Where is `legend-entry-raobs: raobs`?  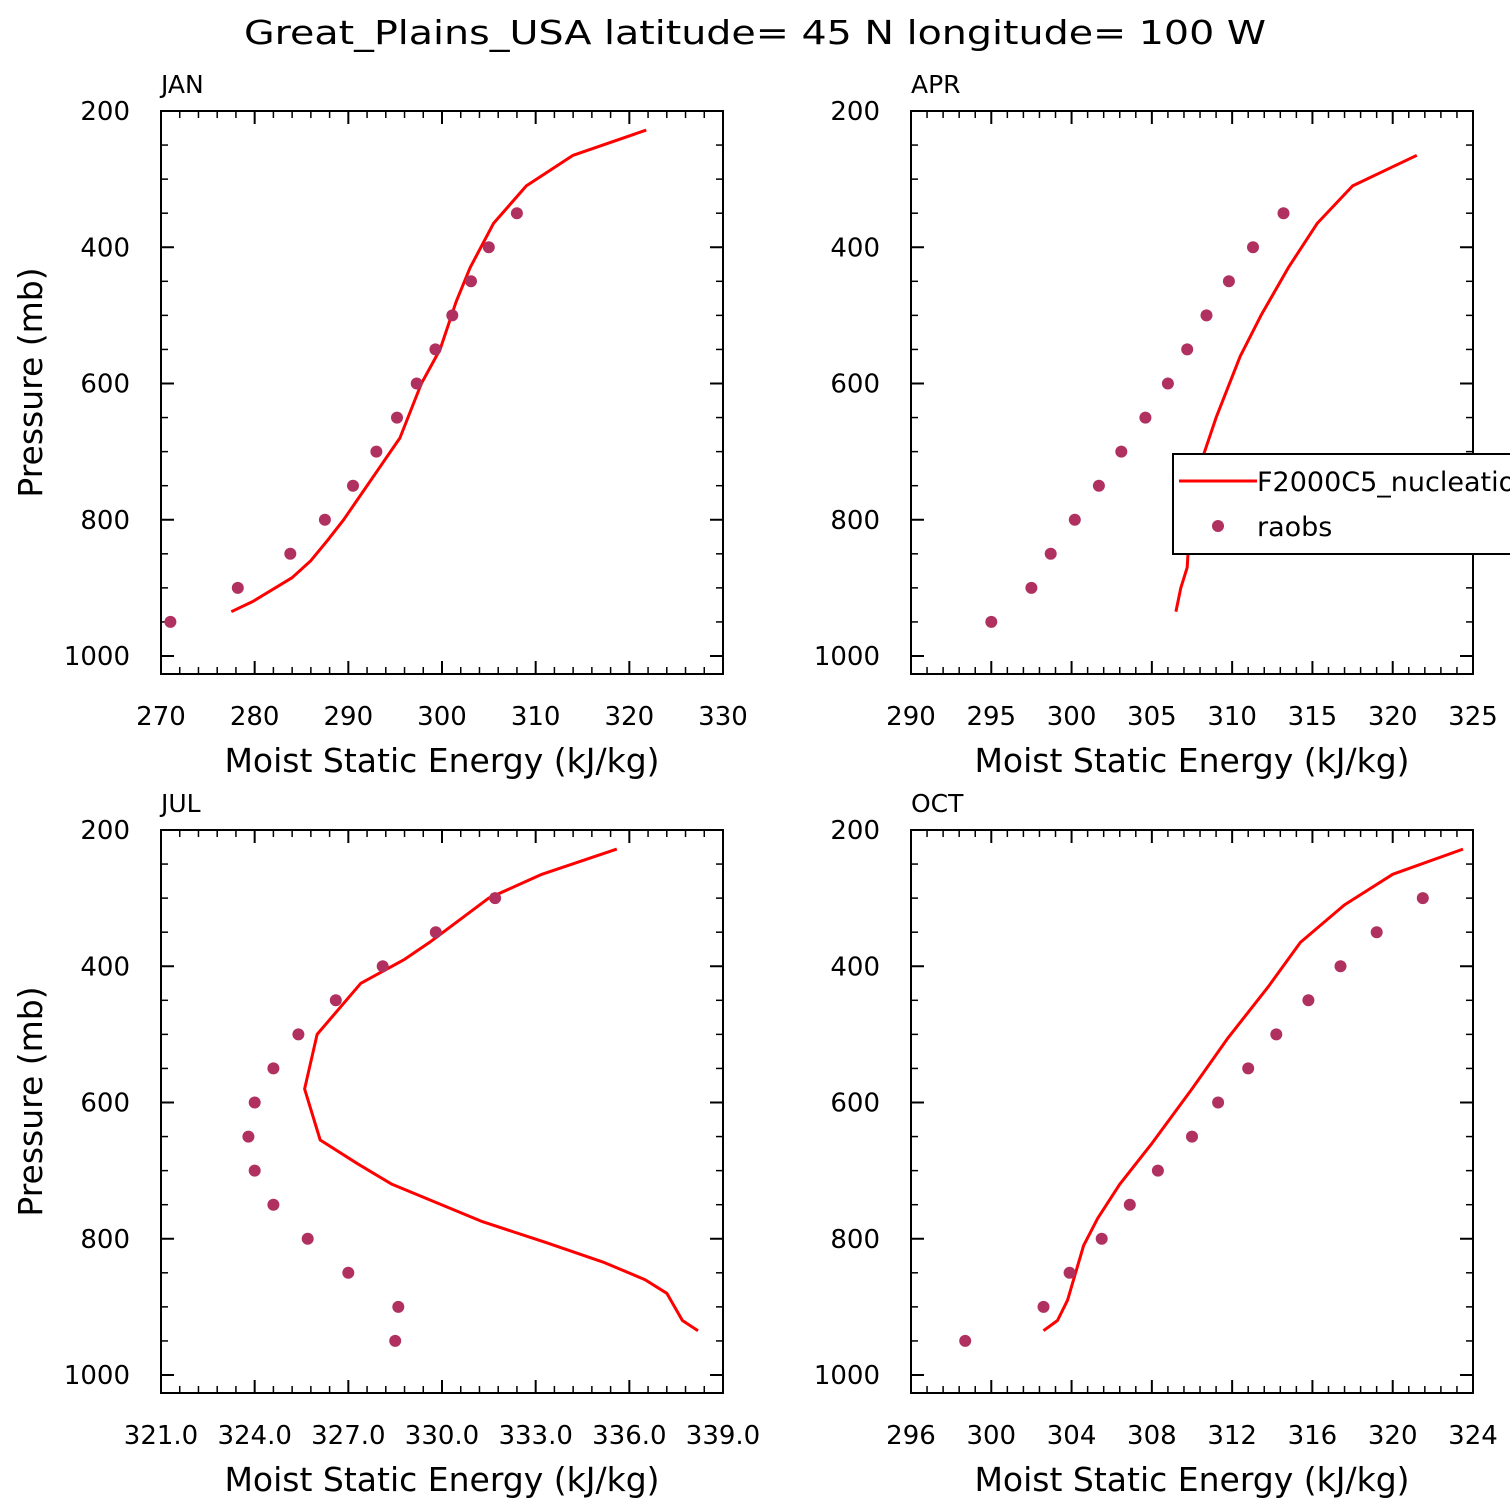 legend-entry-raobs: raobs is located at coordinates (1294, 527).